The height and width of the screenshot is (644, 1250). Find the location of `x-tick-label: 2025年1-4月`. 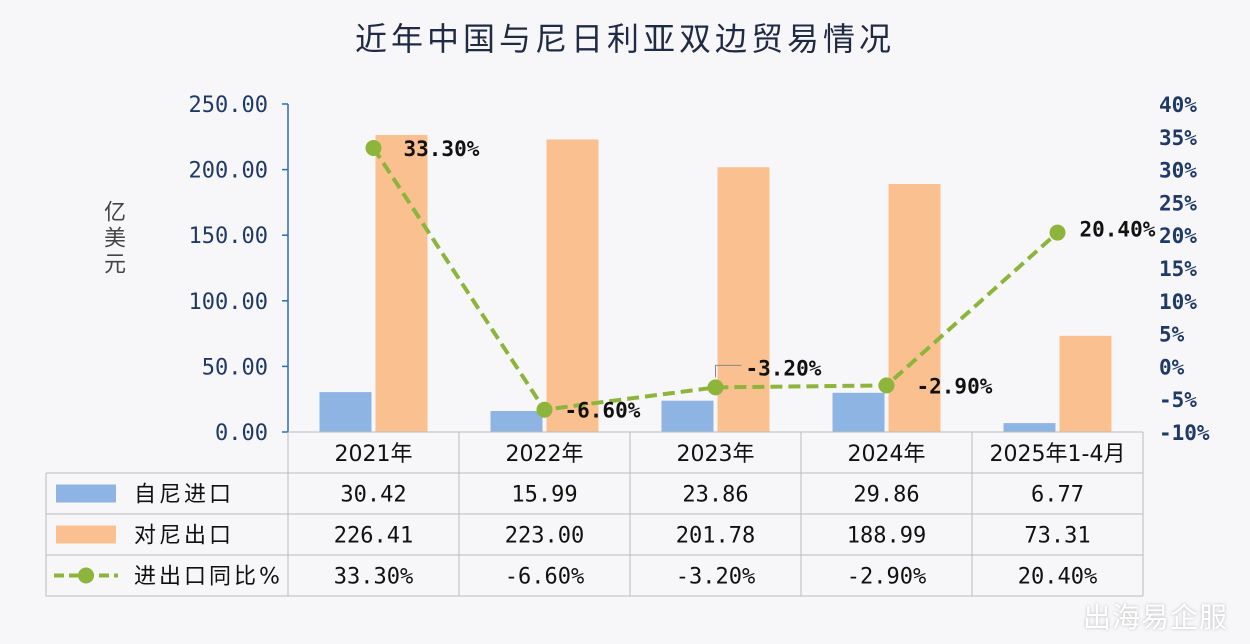

x-tick-label: 2025年1-4月 is located at coordinates (1058, 454).